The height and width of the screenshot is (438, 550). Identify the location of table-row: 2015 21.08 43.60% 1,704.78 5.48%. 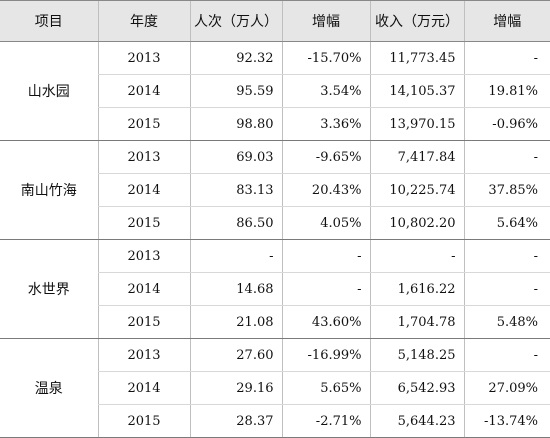
(275, 322).